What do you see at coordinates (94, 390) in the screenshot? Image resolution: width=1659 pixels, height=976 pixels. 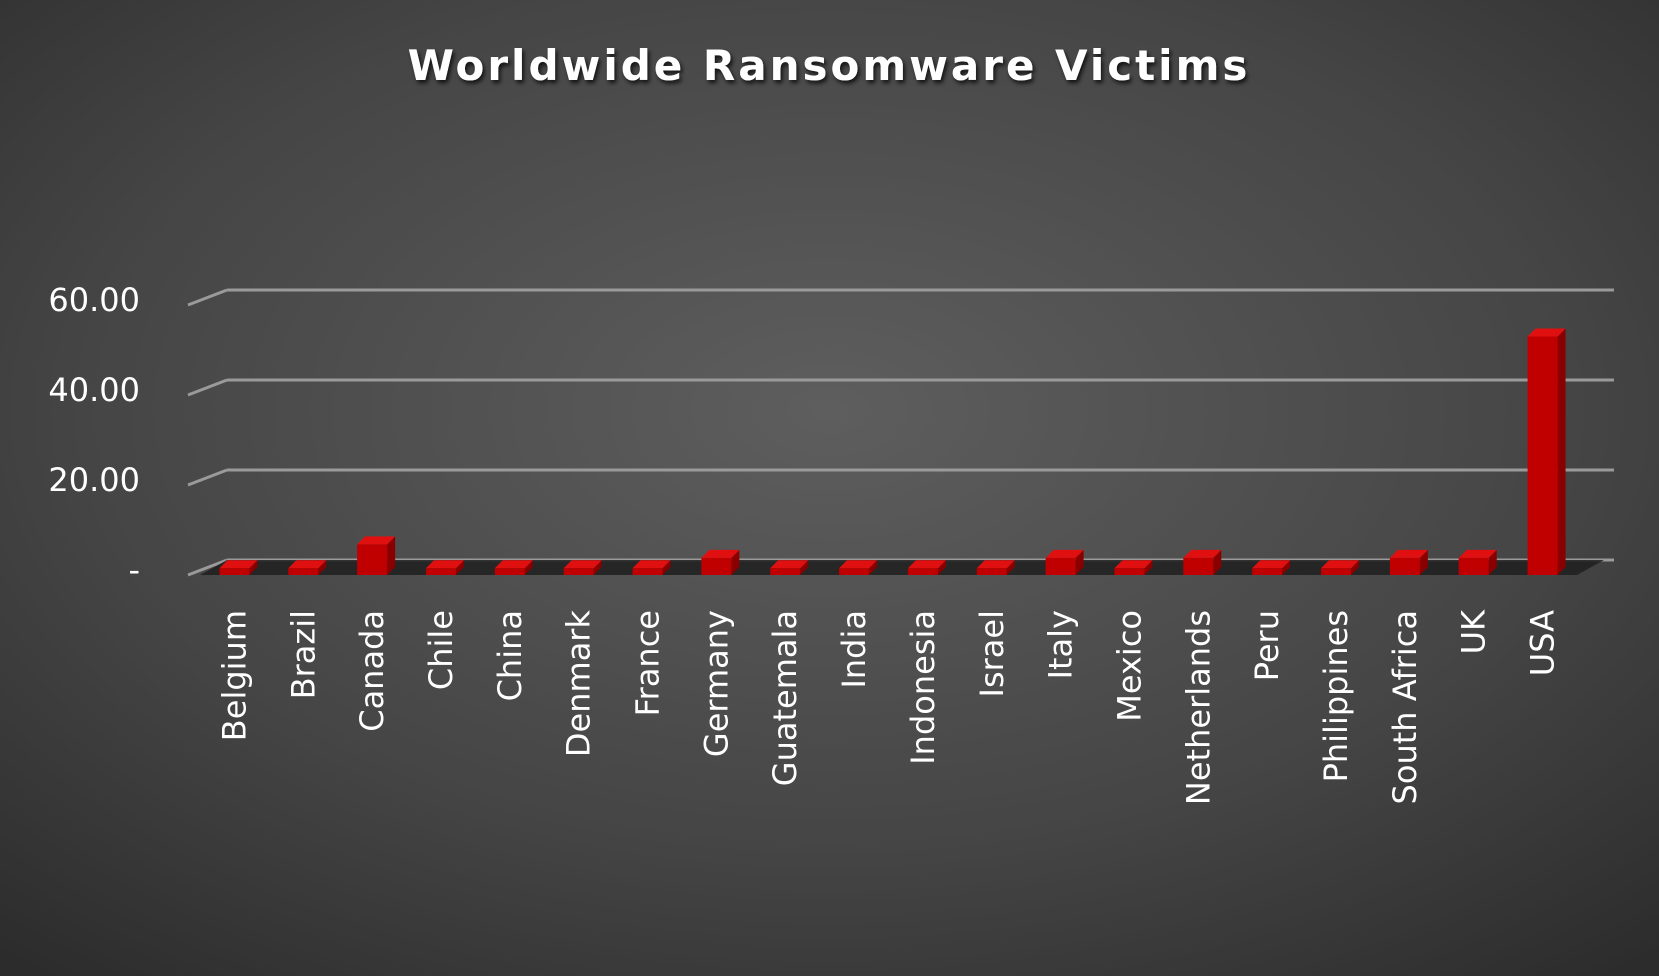 I see `y-tick-label: 40.00` at bounding box center [94, 390].